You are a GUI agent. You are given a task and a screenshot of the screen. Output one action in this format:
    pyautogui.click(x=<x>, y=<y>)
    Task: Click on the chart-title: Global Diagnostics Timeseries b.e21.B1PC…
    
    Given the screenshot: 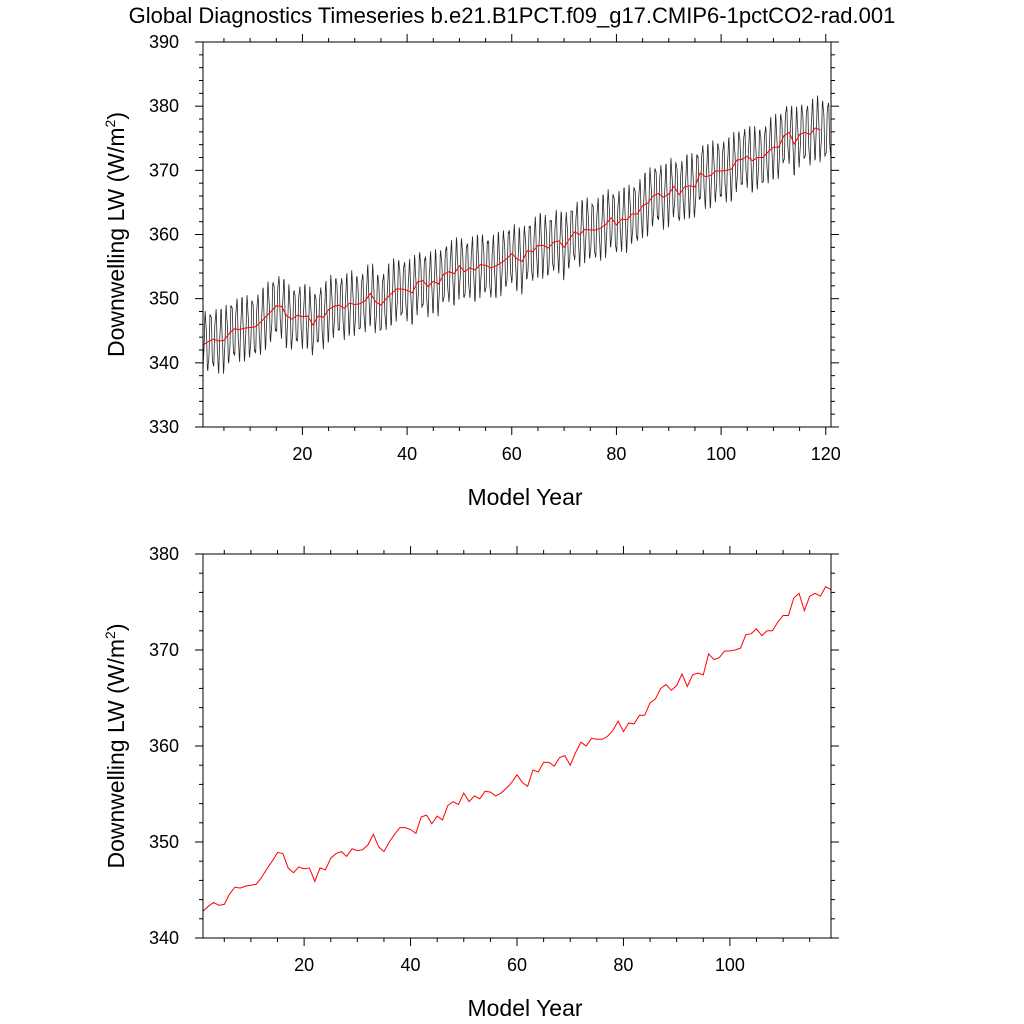 What is the action you would take?
    pyautogui.click(x=512, y=15)
    